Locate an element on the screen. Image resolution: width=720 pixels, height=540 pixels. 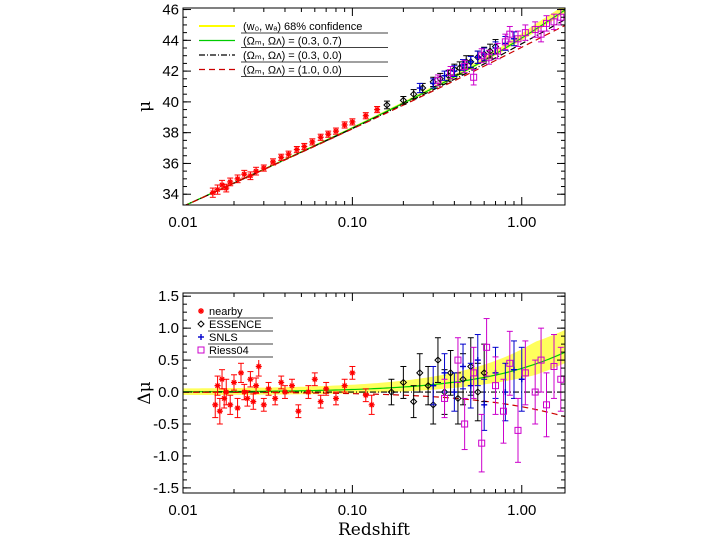
series-riess04 is located at coordinates (499, 48).